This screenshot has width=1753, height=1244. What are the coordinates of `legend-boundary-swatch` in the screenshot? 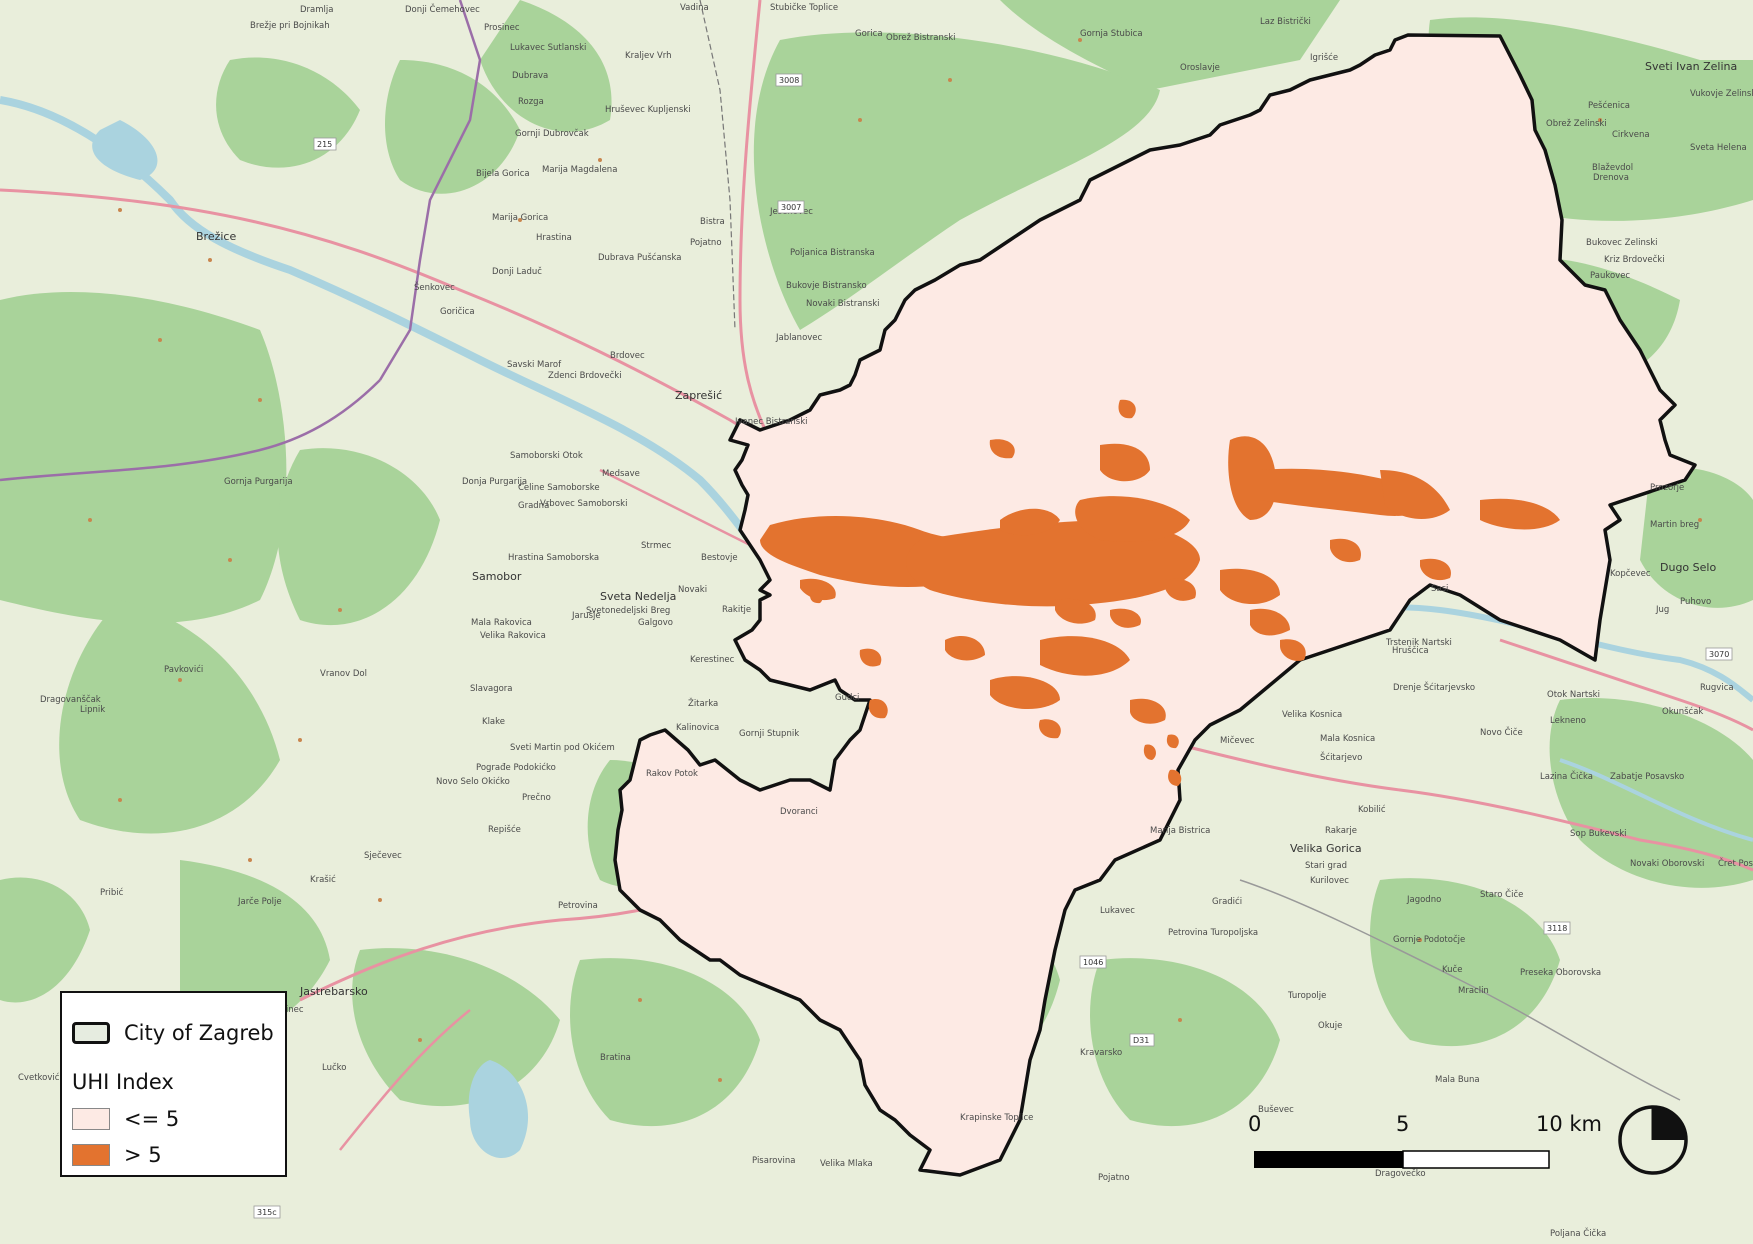 It's located at (91, 1033).